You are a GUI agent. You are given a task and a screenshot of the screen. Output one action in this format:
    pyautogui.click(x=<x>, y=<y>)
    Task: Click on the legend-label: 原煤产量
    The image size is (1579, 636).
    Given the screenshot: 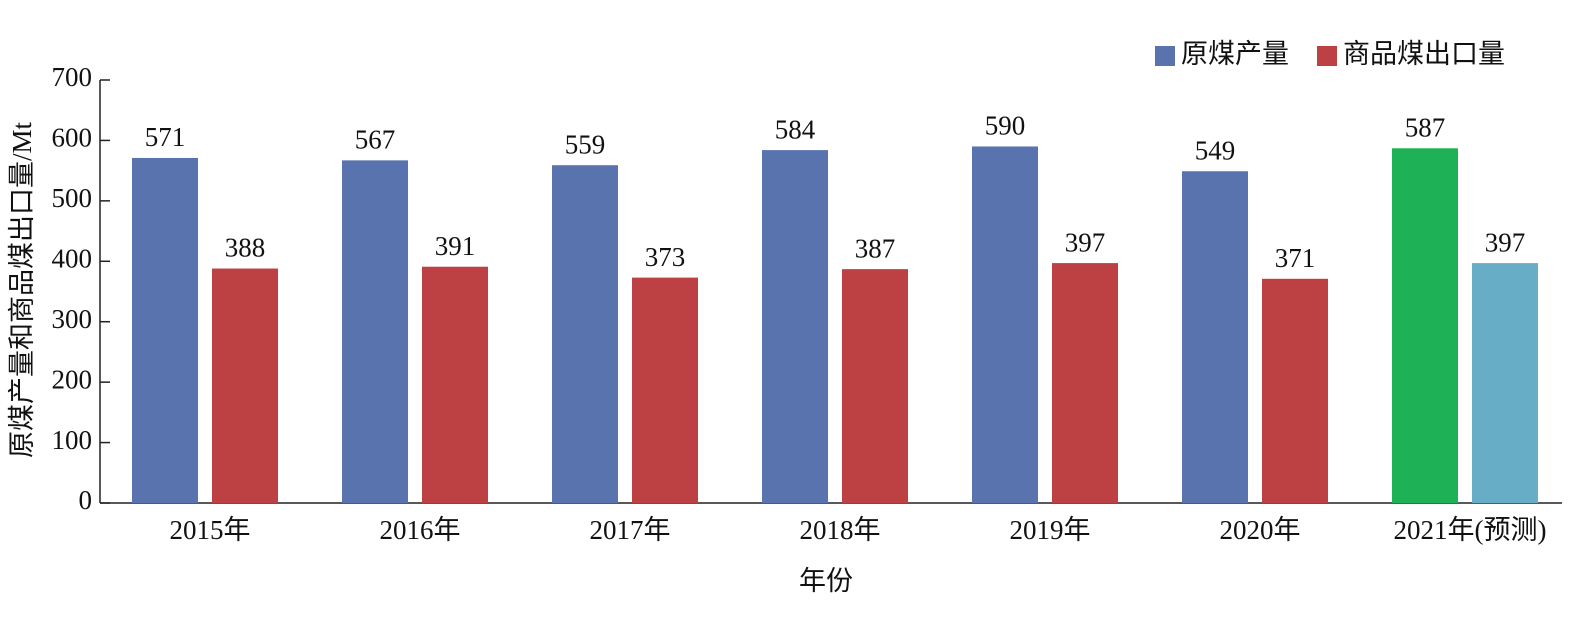 What is the action you would take?
    pyautogui.click(x=1235, y=54)
    